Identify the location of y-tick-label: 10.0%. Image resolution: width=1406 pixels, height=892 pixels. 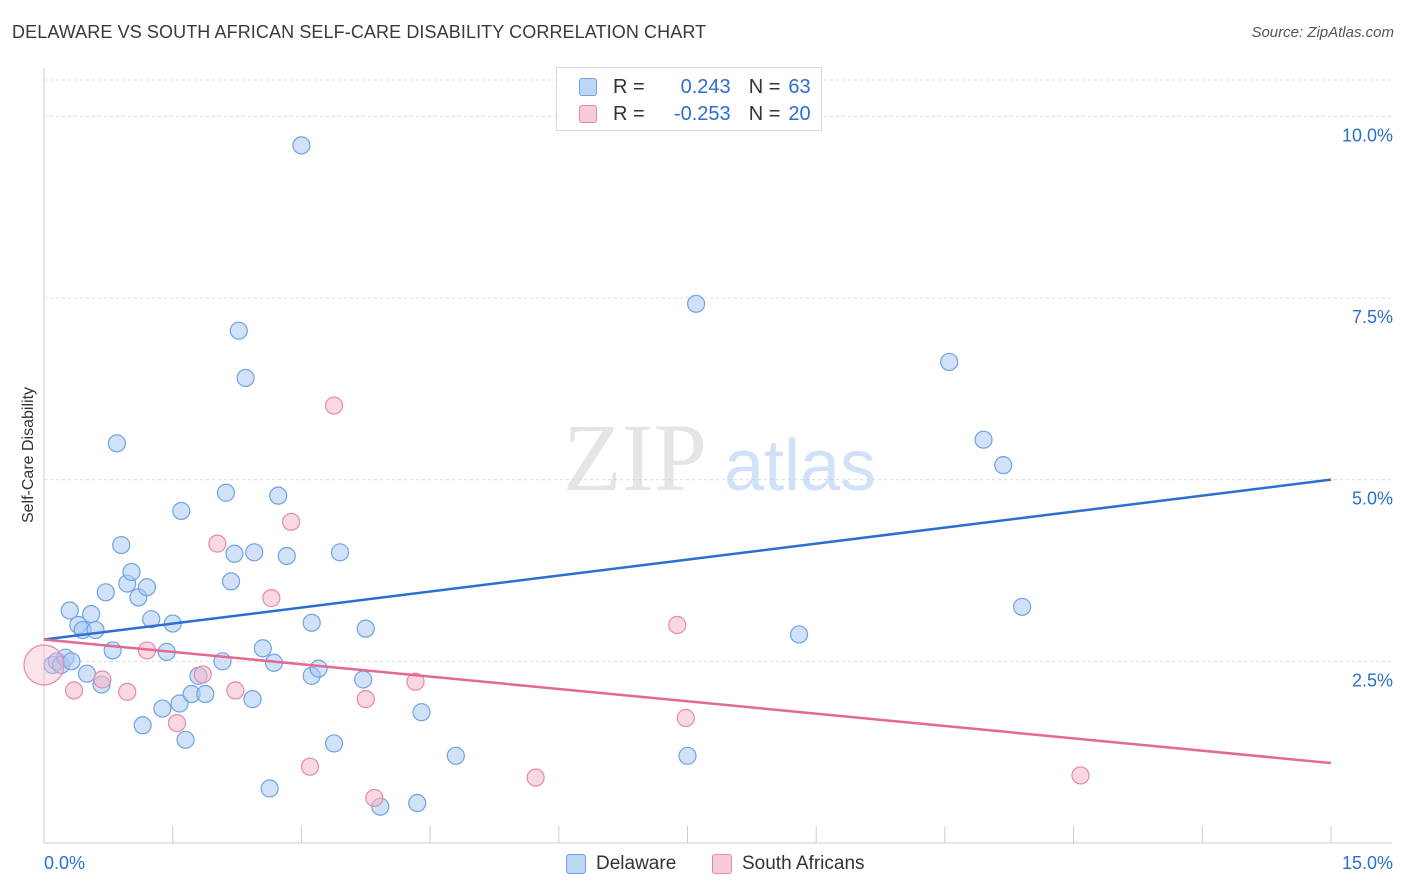
(1367, 135).